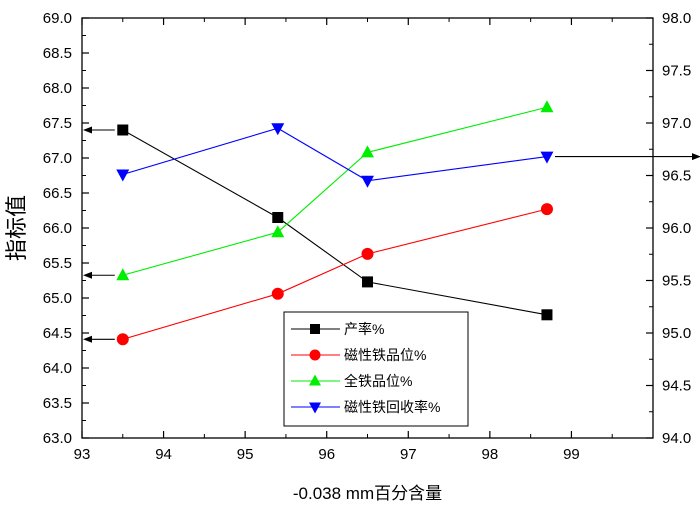 The height and width of the screenshot is (509, 700). I want to click on y-left-tick-label: 68.5, so click(57, 53).